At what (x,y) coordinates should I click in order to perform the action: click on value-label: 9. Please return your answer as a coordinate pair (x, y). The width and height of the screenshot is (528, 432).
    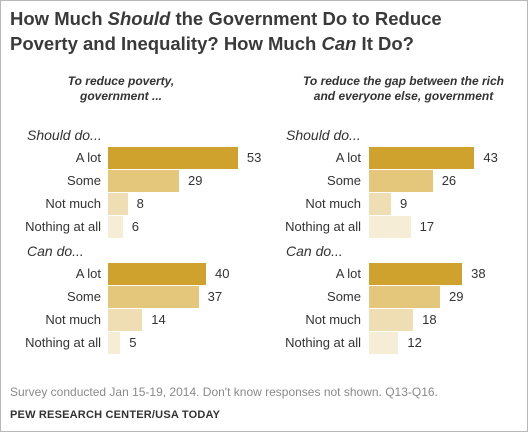
    Looking at the image, I should click on (404, 203).